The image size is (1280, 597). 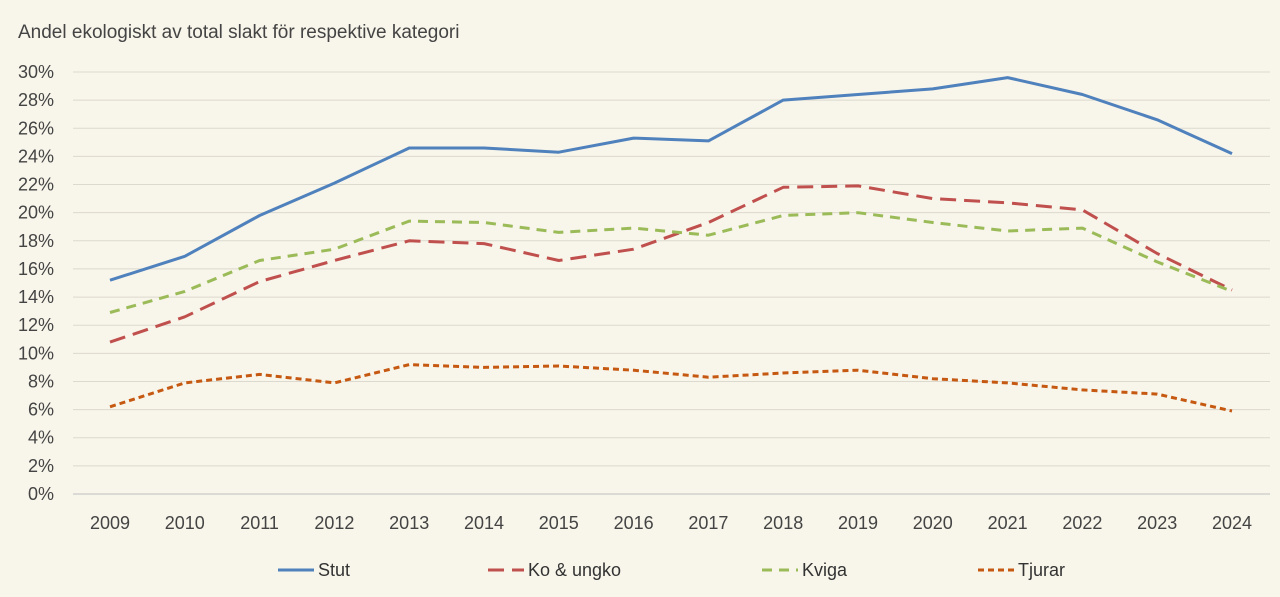 What do you see at coordinates (36, 185) in the screenshot?
I see `y-tick-label: 22%` at bounding box center [36, 185].